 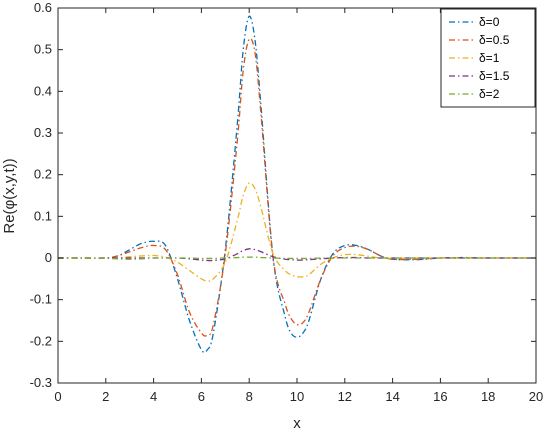 What do you see at coordinates (43, 90) in the screenshot?
I see `y-tick-label: 0.4` at bounding box center [43, 90].